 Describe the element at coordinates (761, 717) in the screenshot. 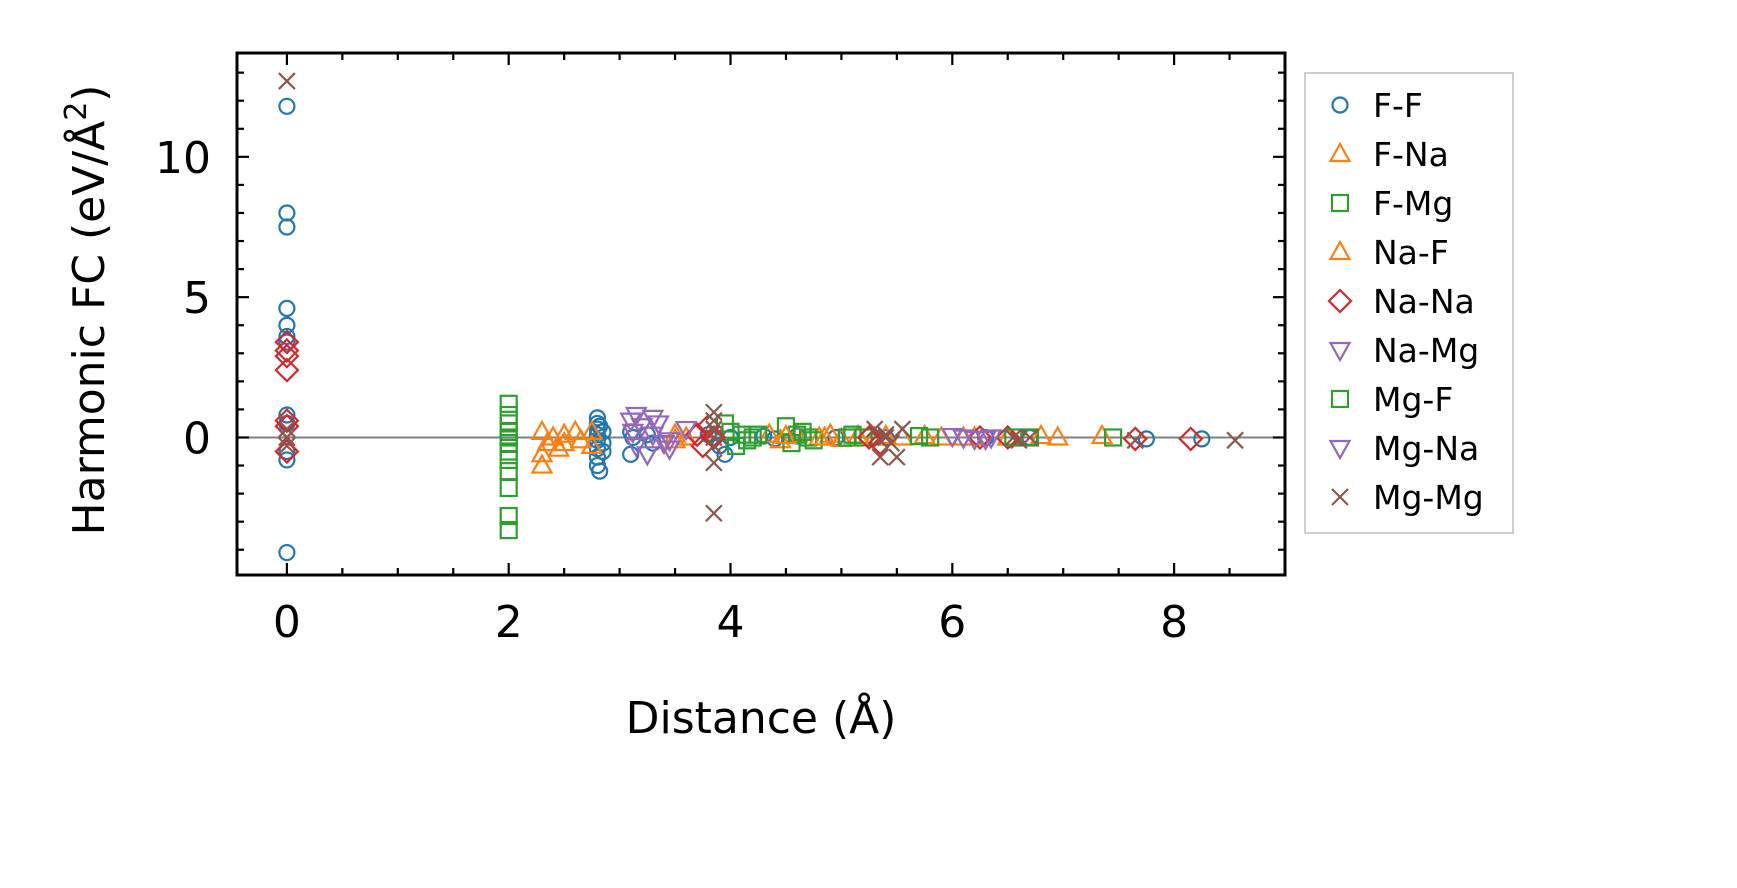

I see `x-axis-label: Distance (Å)` at that location.